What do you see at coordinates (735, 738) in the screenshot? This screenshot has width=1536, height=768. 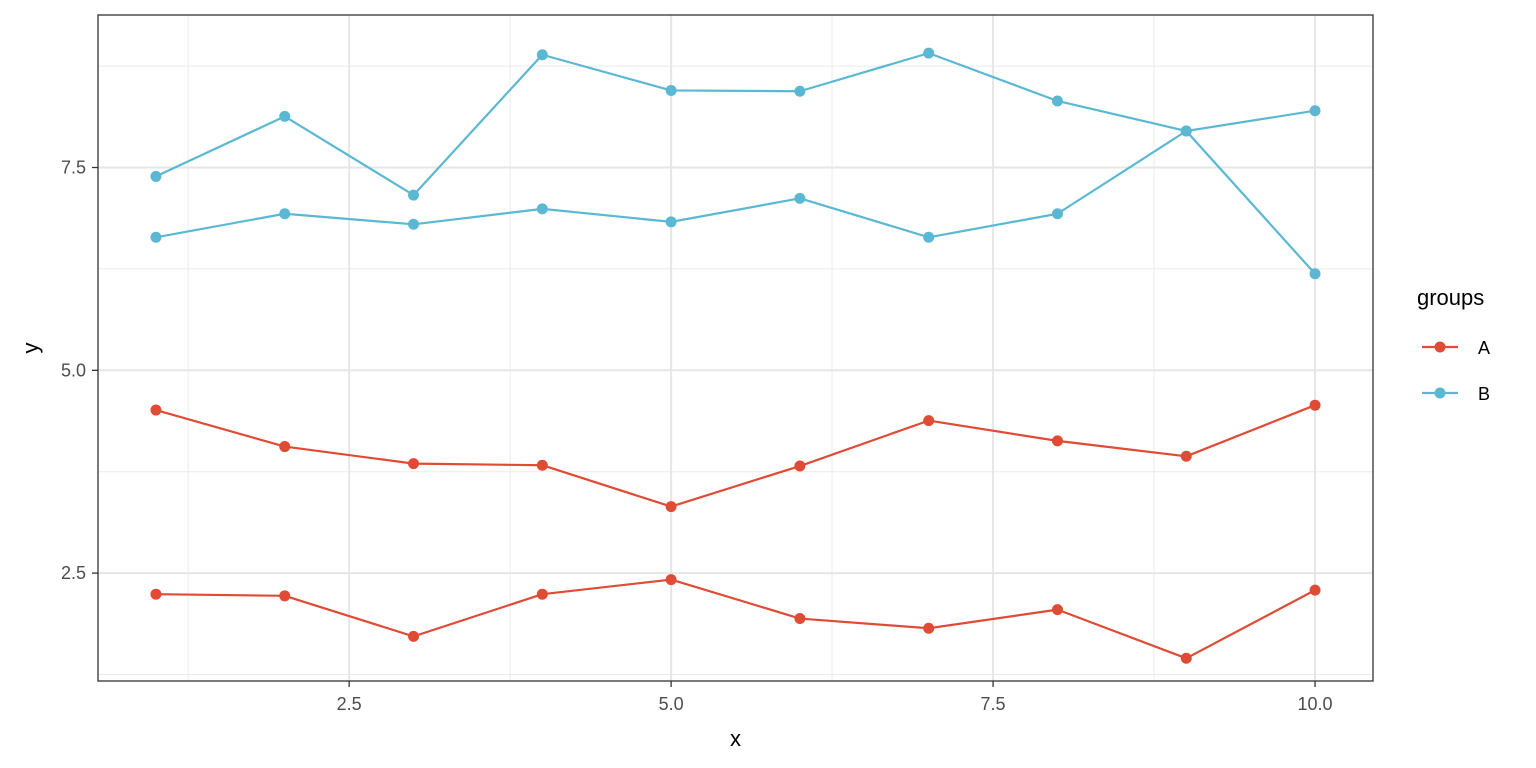 I see `x-axis-title: x` at bounding box center [735, 738].